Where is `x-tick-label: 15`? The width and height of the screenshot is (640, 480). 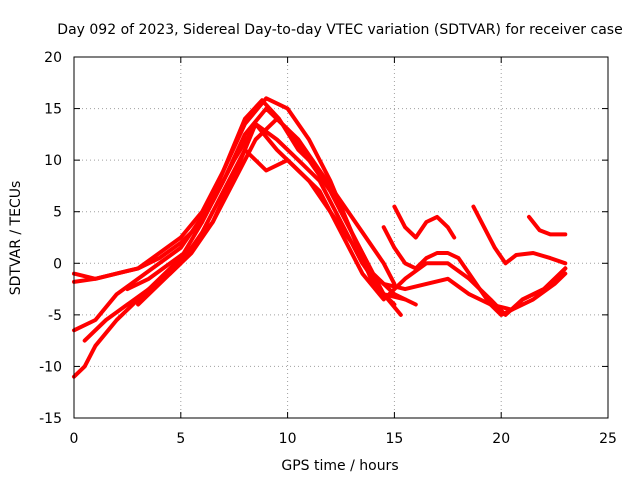 x-tick-label: 15 is located at coordinates (394, 439).